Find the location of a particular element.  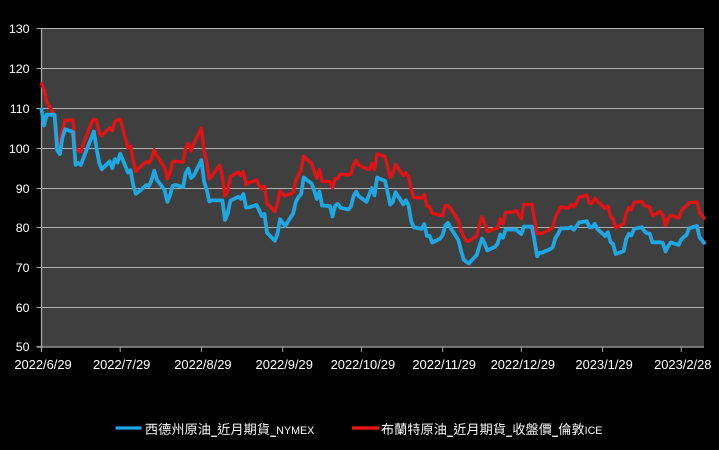

svg-text: 2022/11/29 is located at coordinates (444, 364).